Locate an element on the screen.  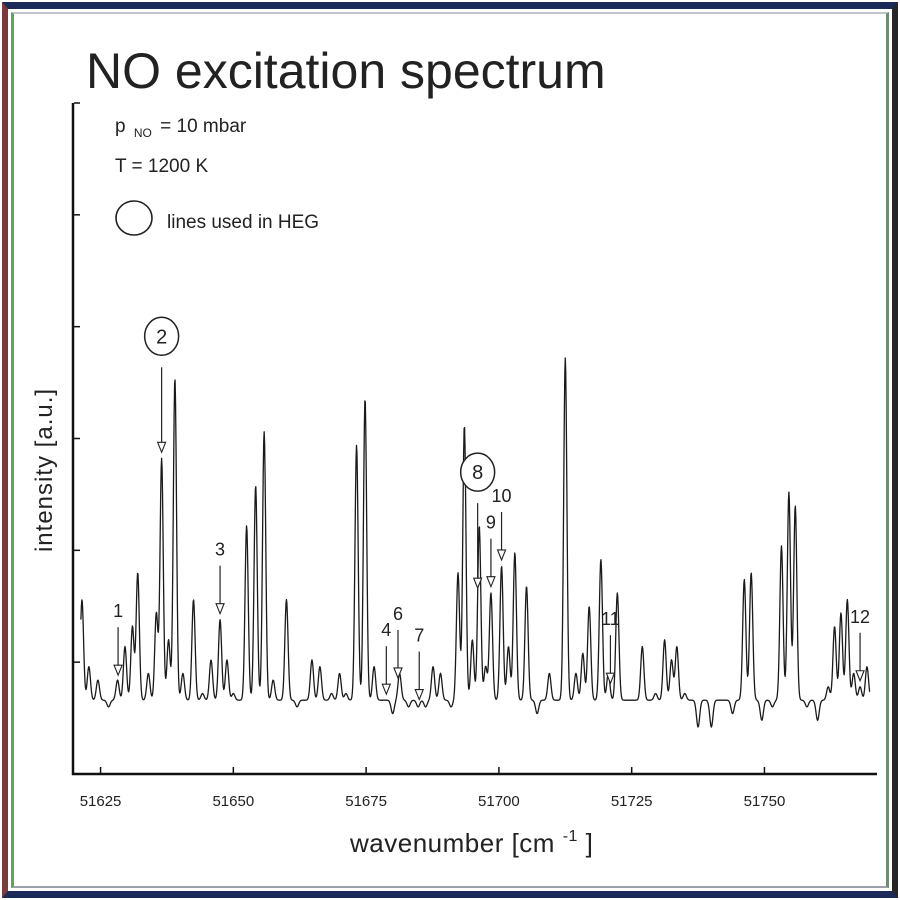
x-axis-label-close: ] is located at coordinates (590, 843).